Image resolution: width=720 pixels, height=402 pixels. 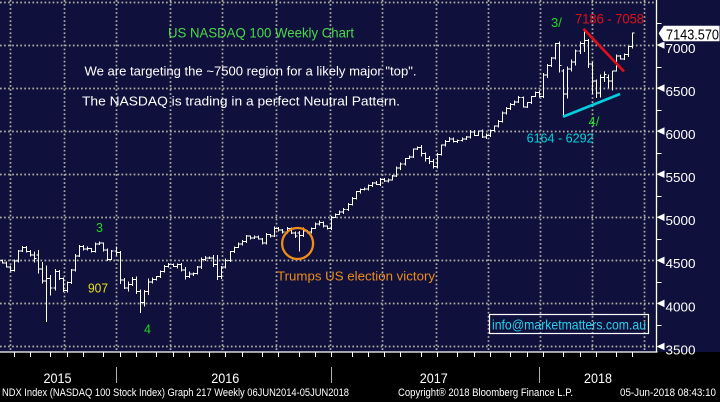 I want to click on svg-text: 907, so click(x=98, y=289).